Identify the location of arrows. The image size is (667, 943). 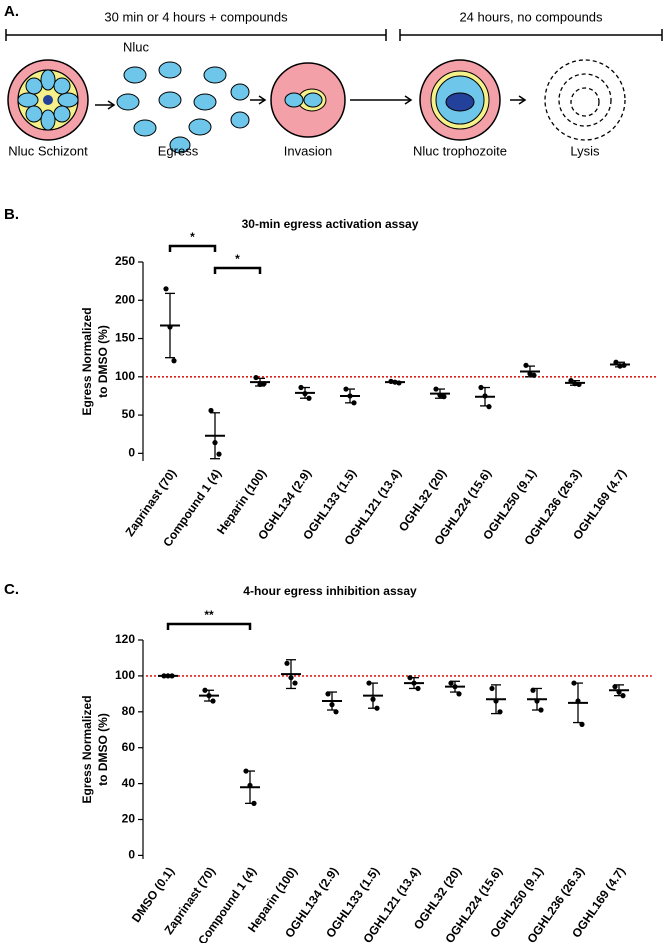
(311, 102).